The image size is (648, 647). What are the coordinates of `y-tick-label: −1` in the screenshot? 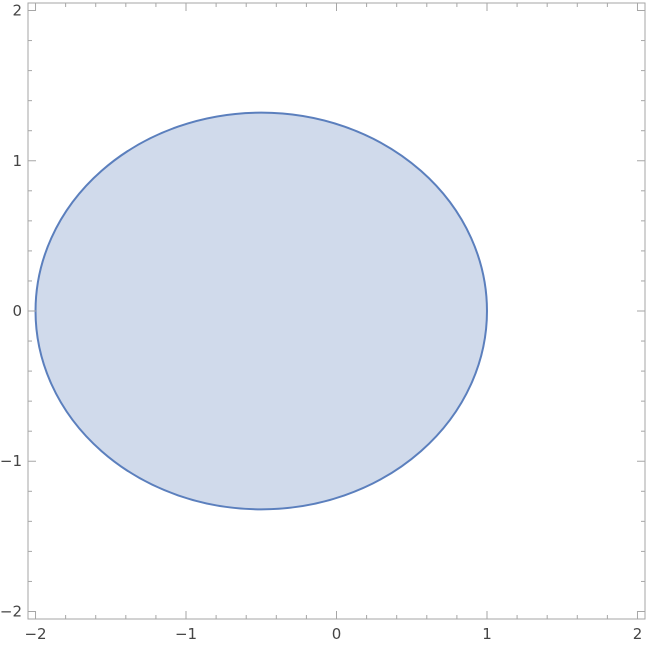 It's located at (11, 461).